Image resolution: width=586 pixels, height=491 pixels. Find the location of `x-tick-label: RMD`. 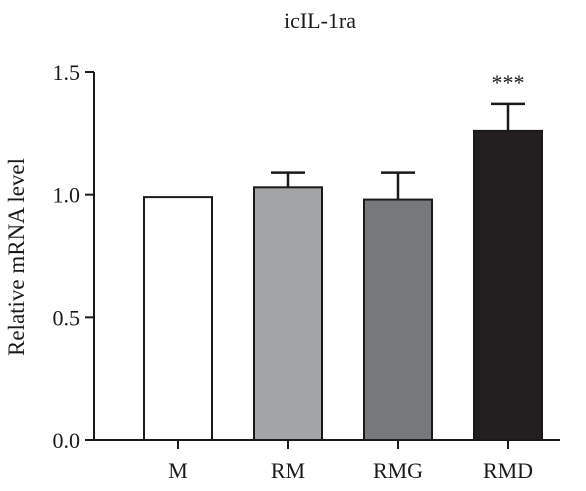

x-tick-label: RMD is located at coordinates (508, 470).